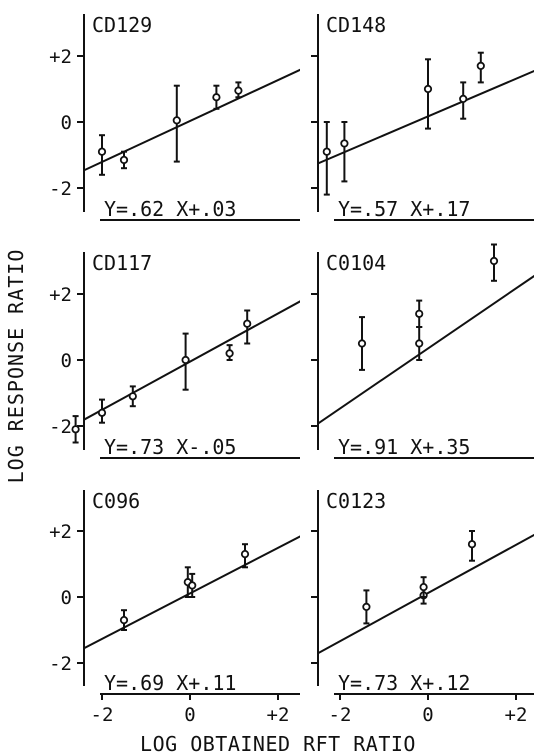  Describe the element at coordinates (404, 447) in the screenshot. I see `panel-equation: Y=.91 X+.35` at that location.